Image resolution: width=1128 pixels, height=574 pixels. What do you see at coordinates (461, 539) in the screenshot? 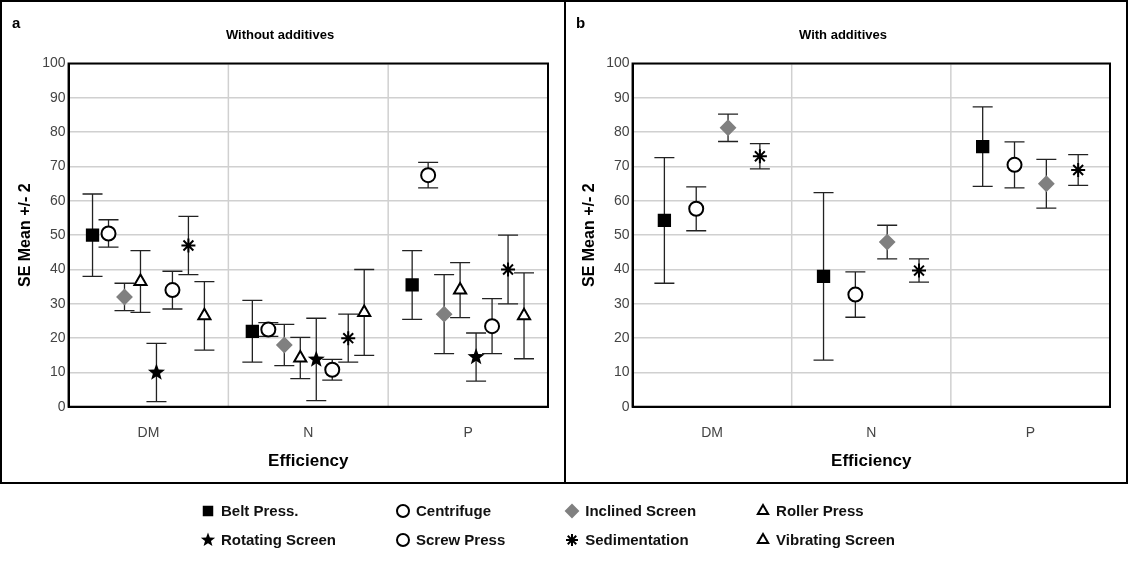
I see `legend-label: Screw Press` at bounding box center [461, 539].